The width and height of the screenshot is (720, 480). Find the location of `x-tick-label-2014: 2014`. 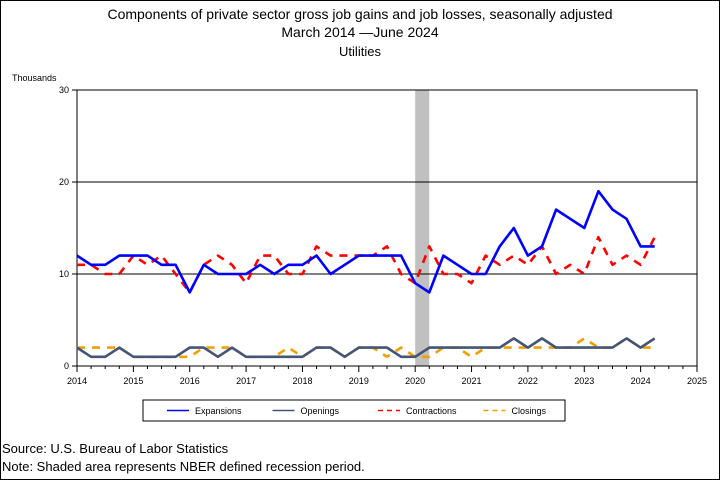

x-tick-label-2014: 2014 is located at coordinates (77, 381).